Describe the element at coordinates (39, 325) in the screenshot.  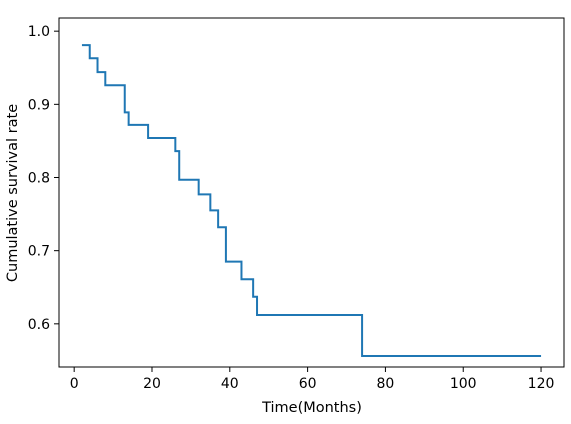
I see `y-tick-label: 0.6` at that location.